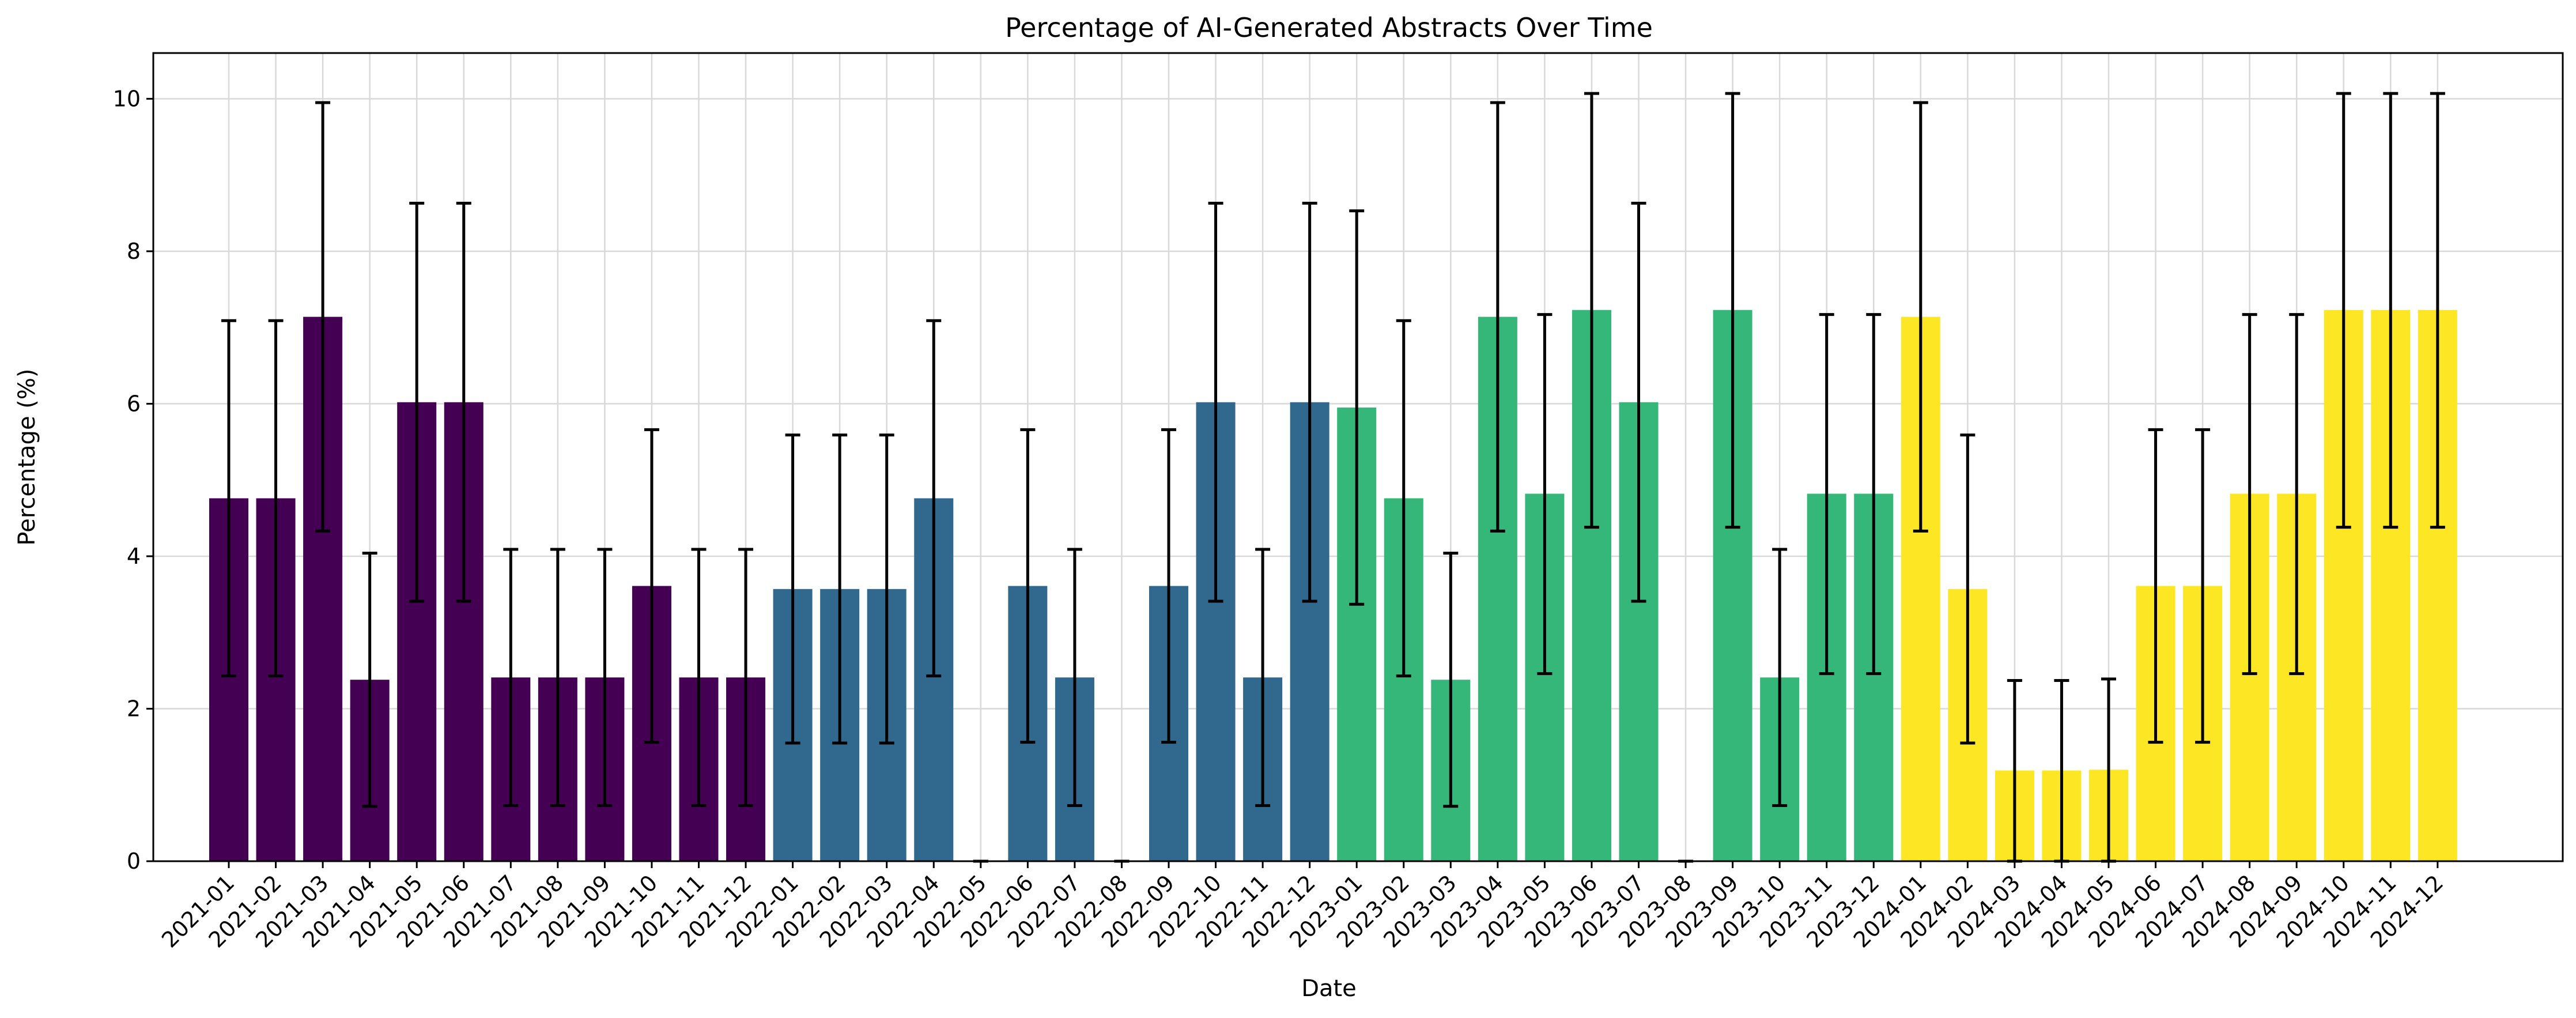 The image size is (2576, 1018). What do you see at coordinates (134, 251) in the screenshot?
I see `y-tick-label: 8` at bounding box center [134, 251].